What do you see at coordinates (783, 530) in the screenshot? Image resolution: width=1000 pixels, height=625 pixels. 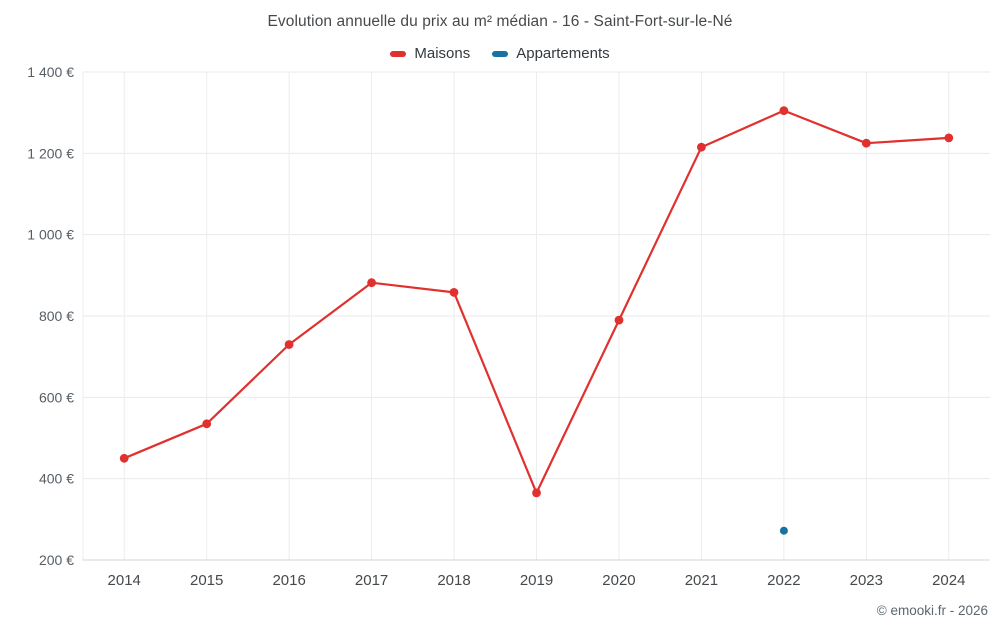 I see `appartements-point` at bounding box center [783, 530].